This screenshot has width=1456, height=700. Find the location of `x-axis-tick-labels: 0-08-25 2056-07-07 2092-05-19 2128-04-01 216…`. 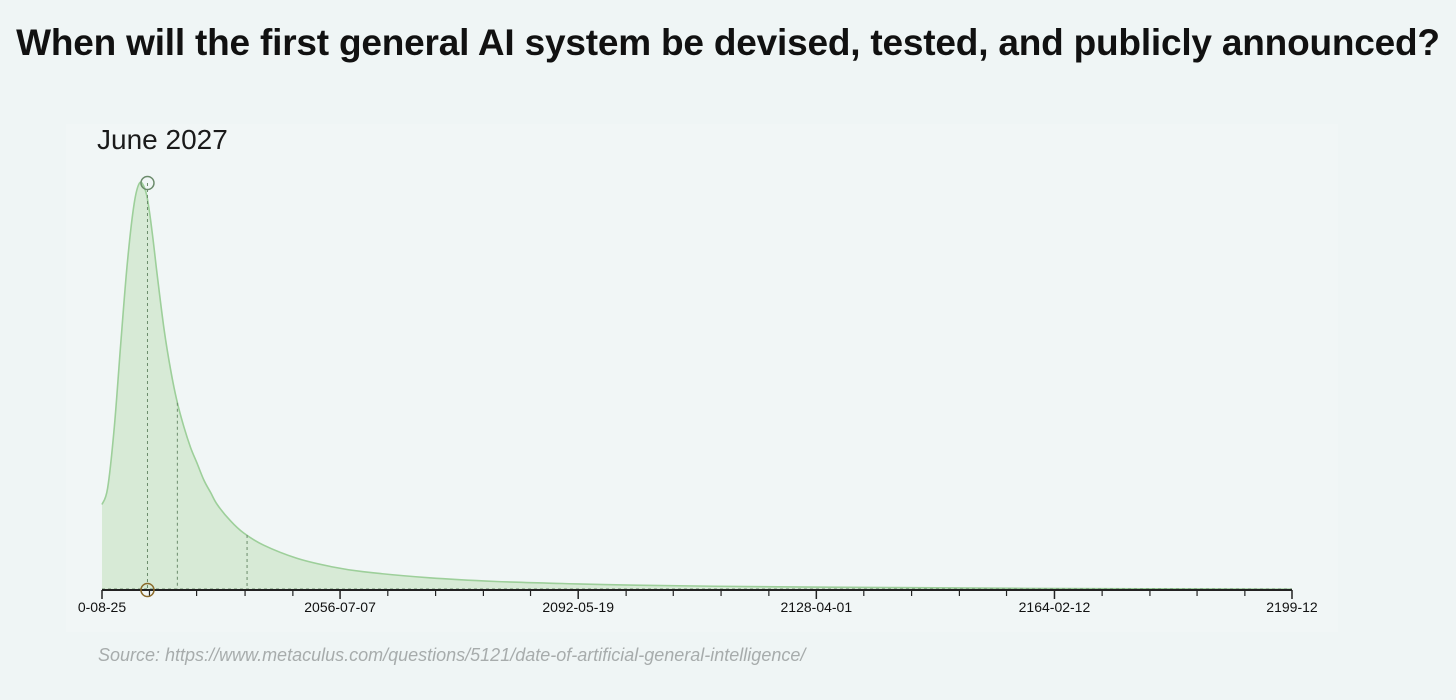

x-axis-tick-labels: 0-08-25 2056-07-07 2092-05-19 2128-04-01 216… is located at coordinates (698, 607).